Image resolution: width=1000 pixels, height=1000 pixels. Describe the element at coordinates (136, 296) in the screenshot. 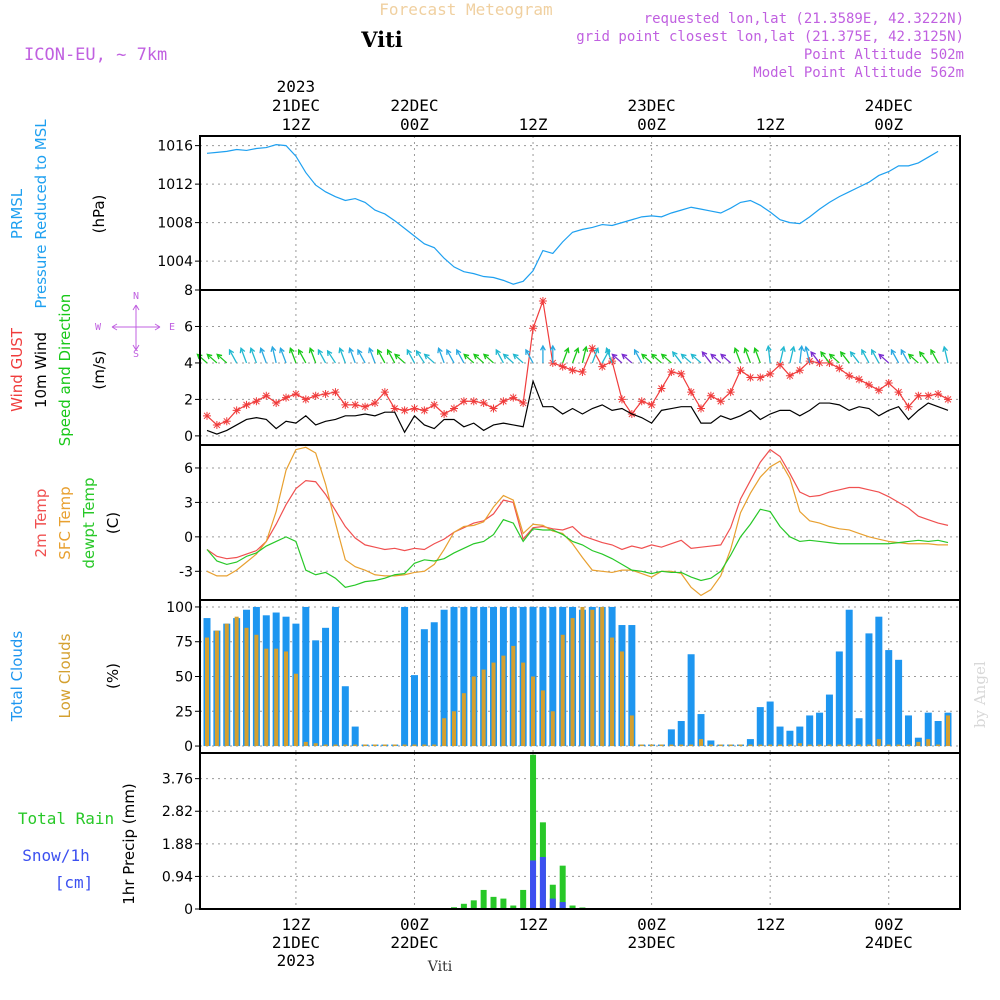

I see `compass-n: N` at that location.